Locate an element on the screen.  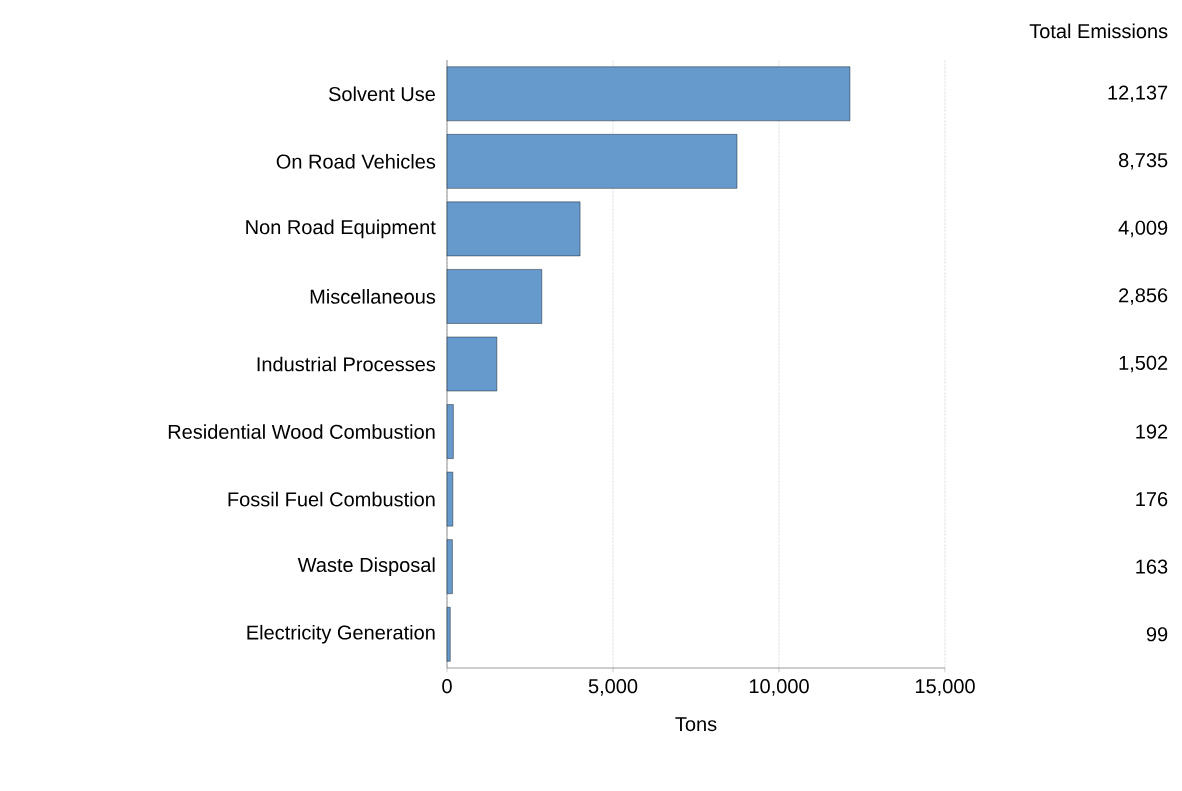
y-tick-label: Industrial Processes is located at coordinates (346, 364).